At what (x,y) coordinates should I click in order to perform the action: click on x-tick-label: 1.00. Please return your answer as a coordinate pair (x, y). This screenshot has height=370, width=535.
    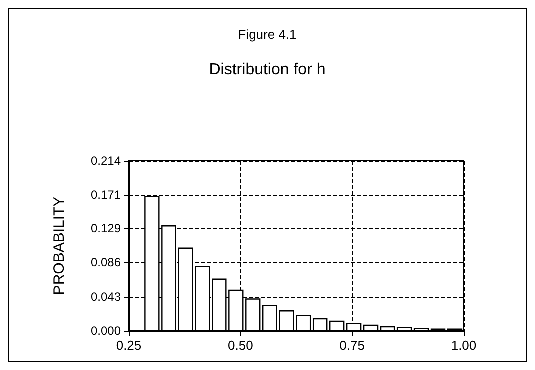
    Looking at the image, I should click on (464, 345).